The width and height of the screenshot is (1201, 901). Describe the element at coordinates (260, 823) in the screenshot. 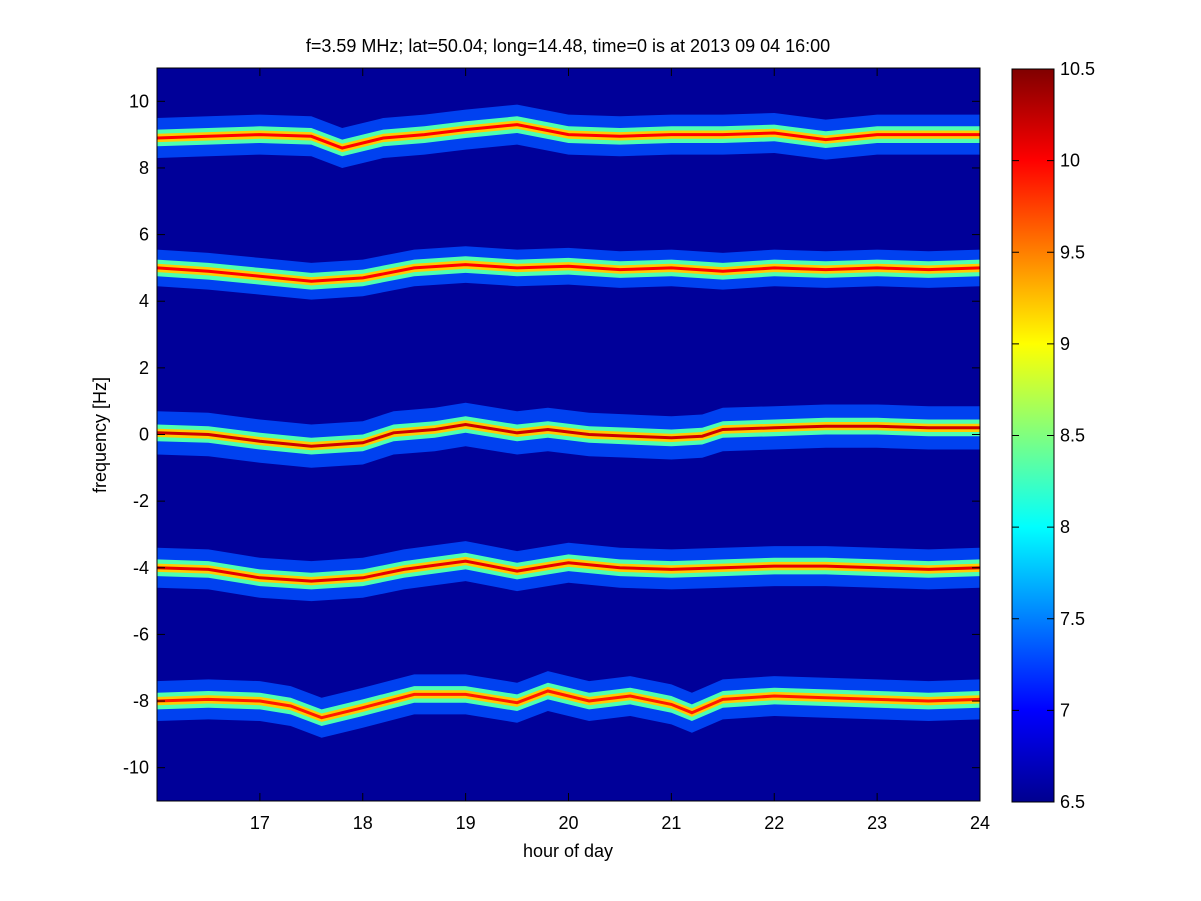

I see `x-tick-label: 17` at that location.